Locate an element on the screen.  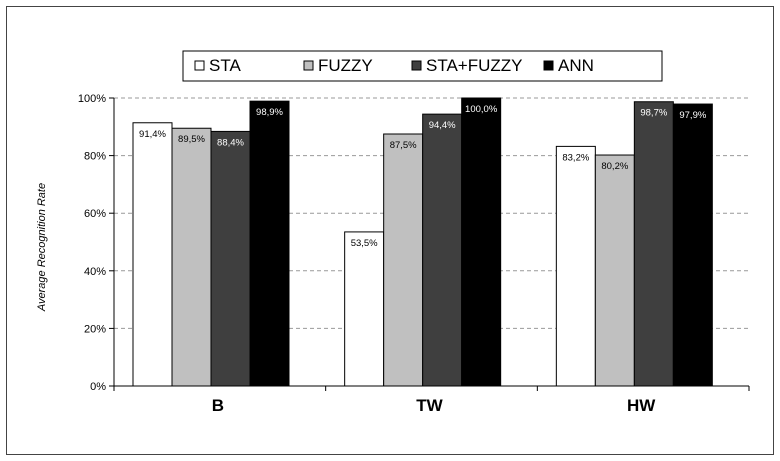
bar-fuzzy-hw is located at coordinates (614, 270).